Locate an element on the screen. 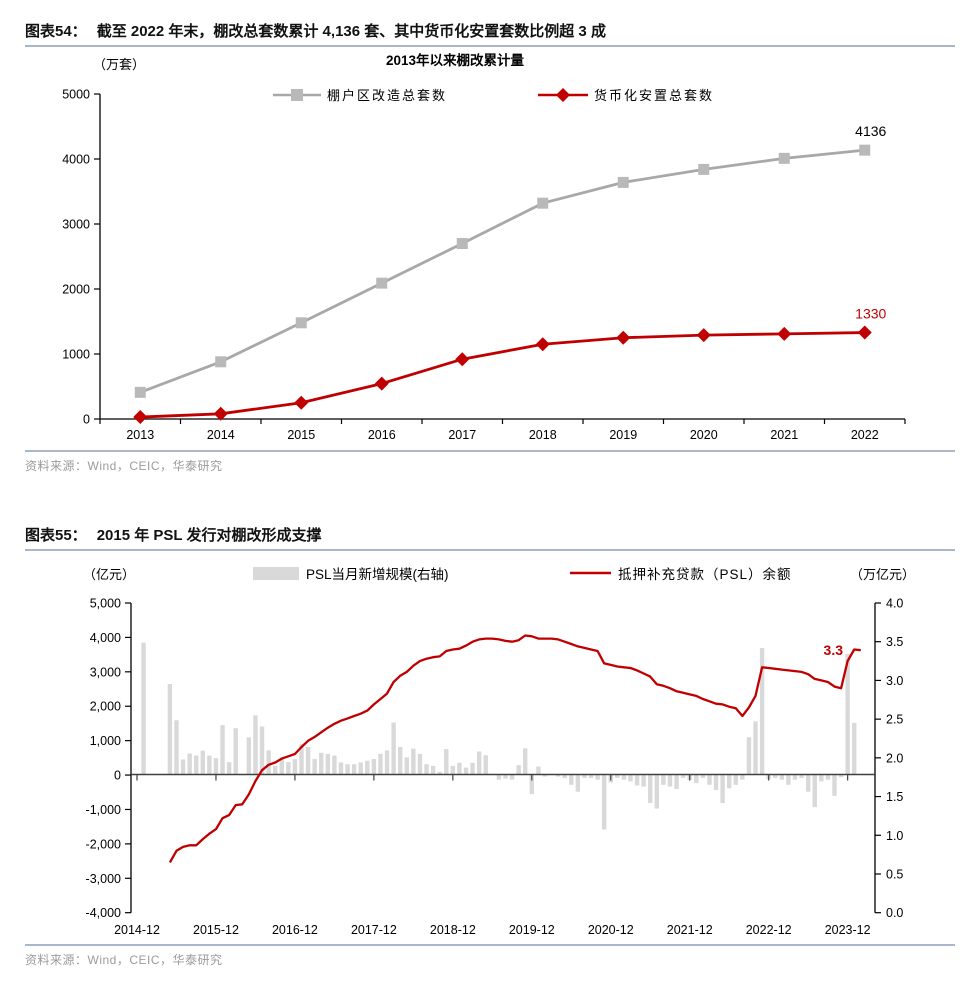  x-tick-label: 2017-12 is located at coordinates (374, 930).